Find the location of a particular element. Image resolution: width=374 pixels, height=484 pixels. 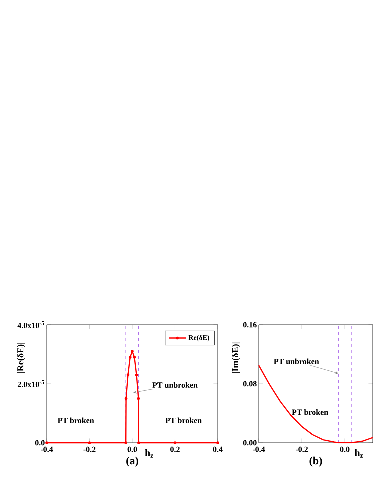

y-tick-label: 0.08 is located at coordinates (250, 384).